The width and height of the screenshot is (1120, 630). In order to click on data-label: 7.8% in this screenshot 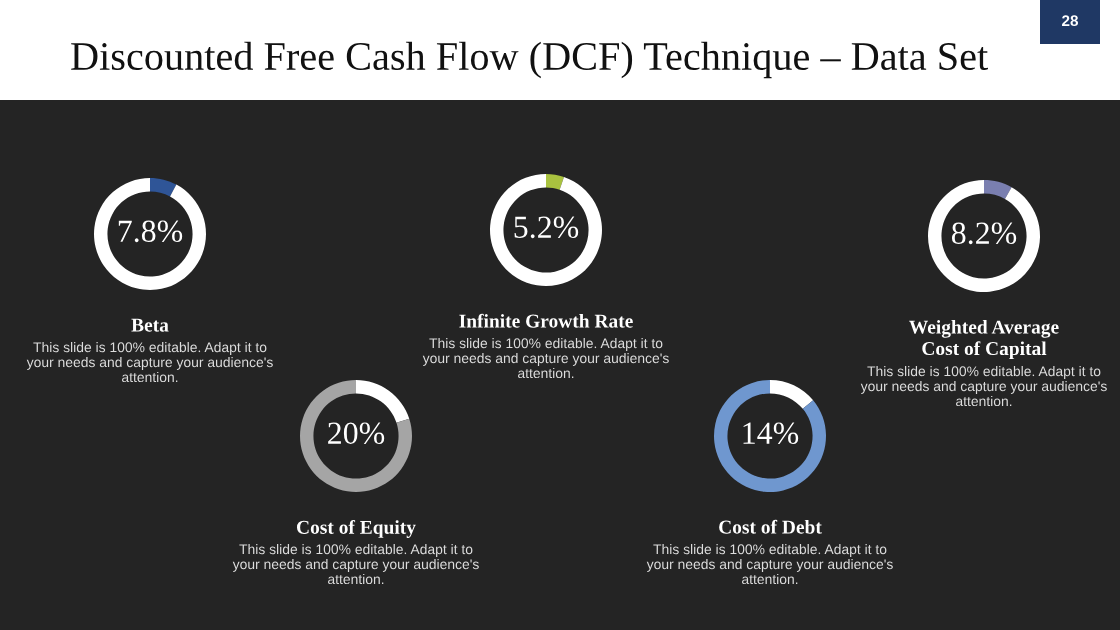, I will do `click(150, 231)`.